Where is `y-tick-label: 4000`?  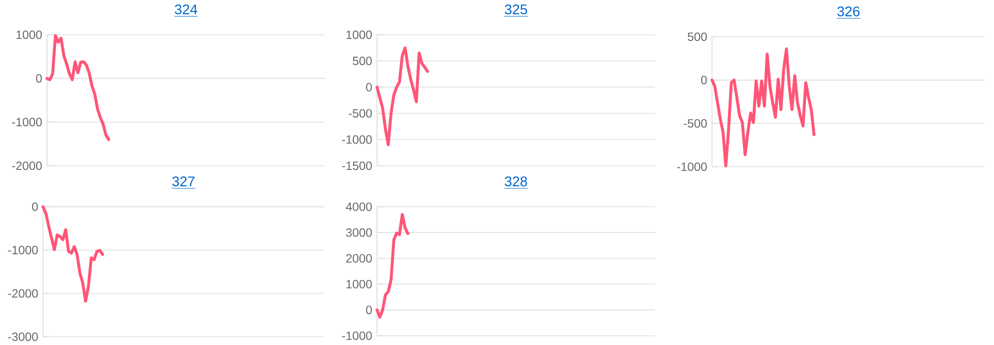
y-tick-label: 4000 is located at coordinates (359, 206).